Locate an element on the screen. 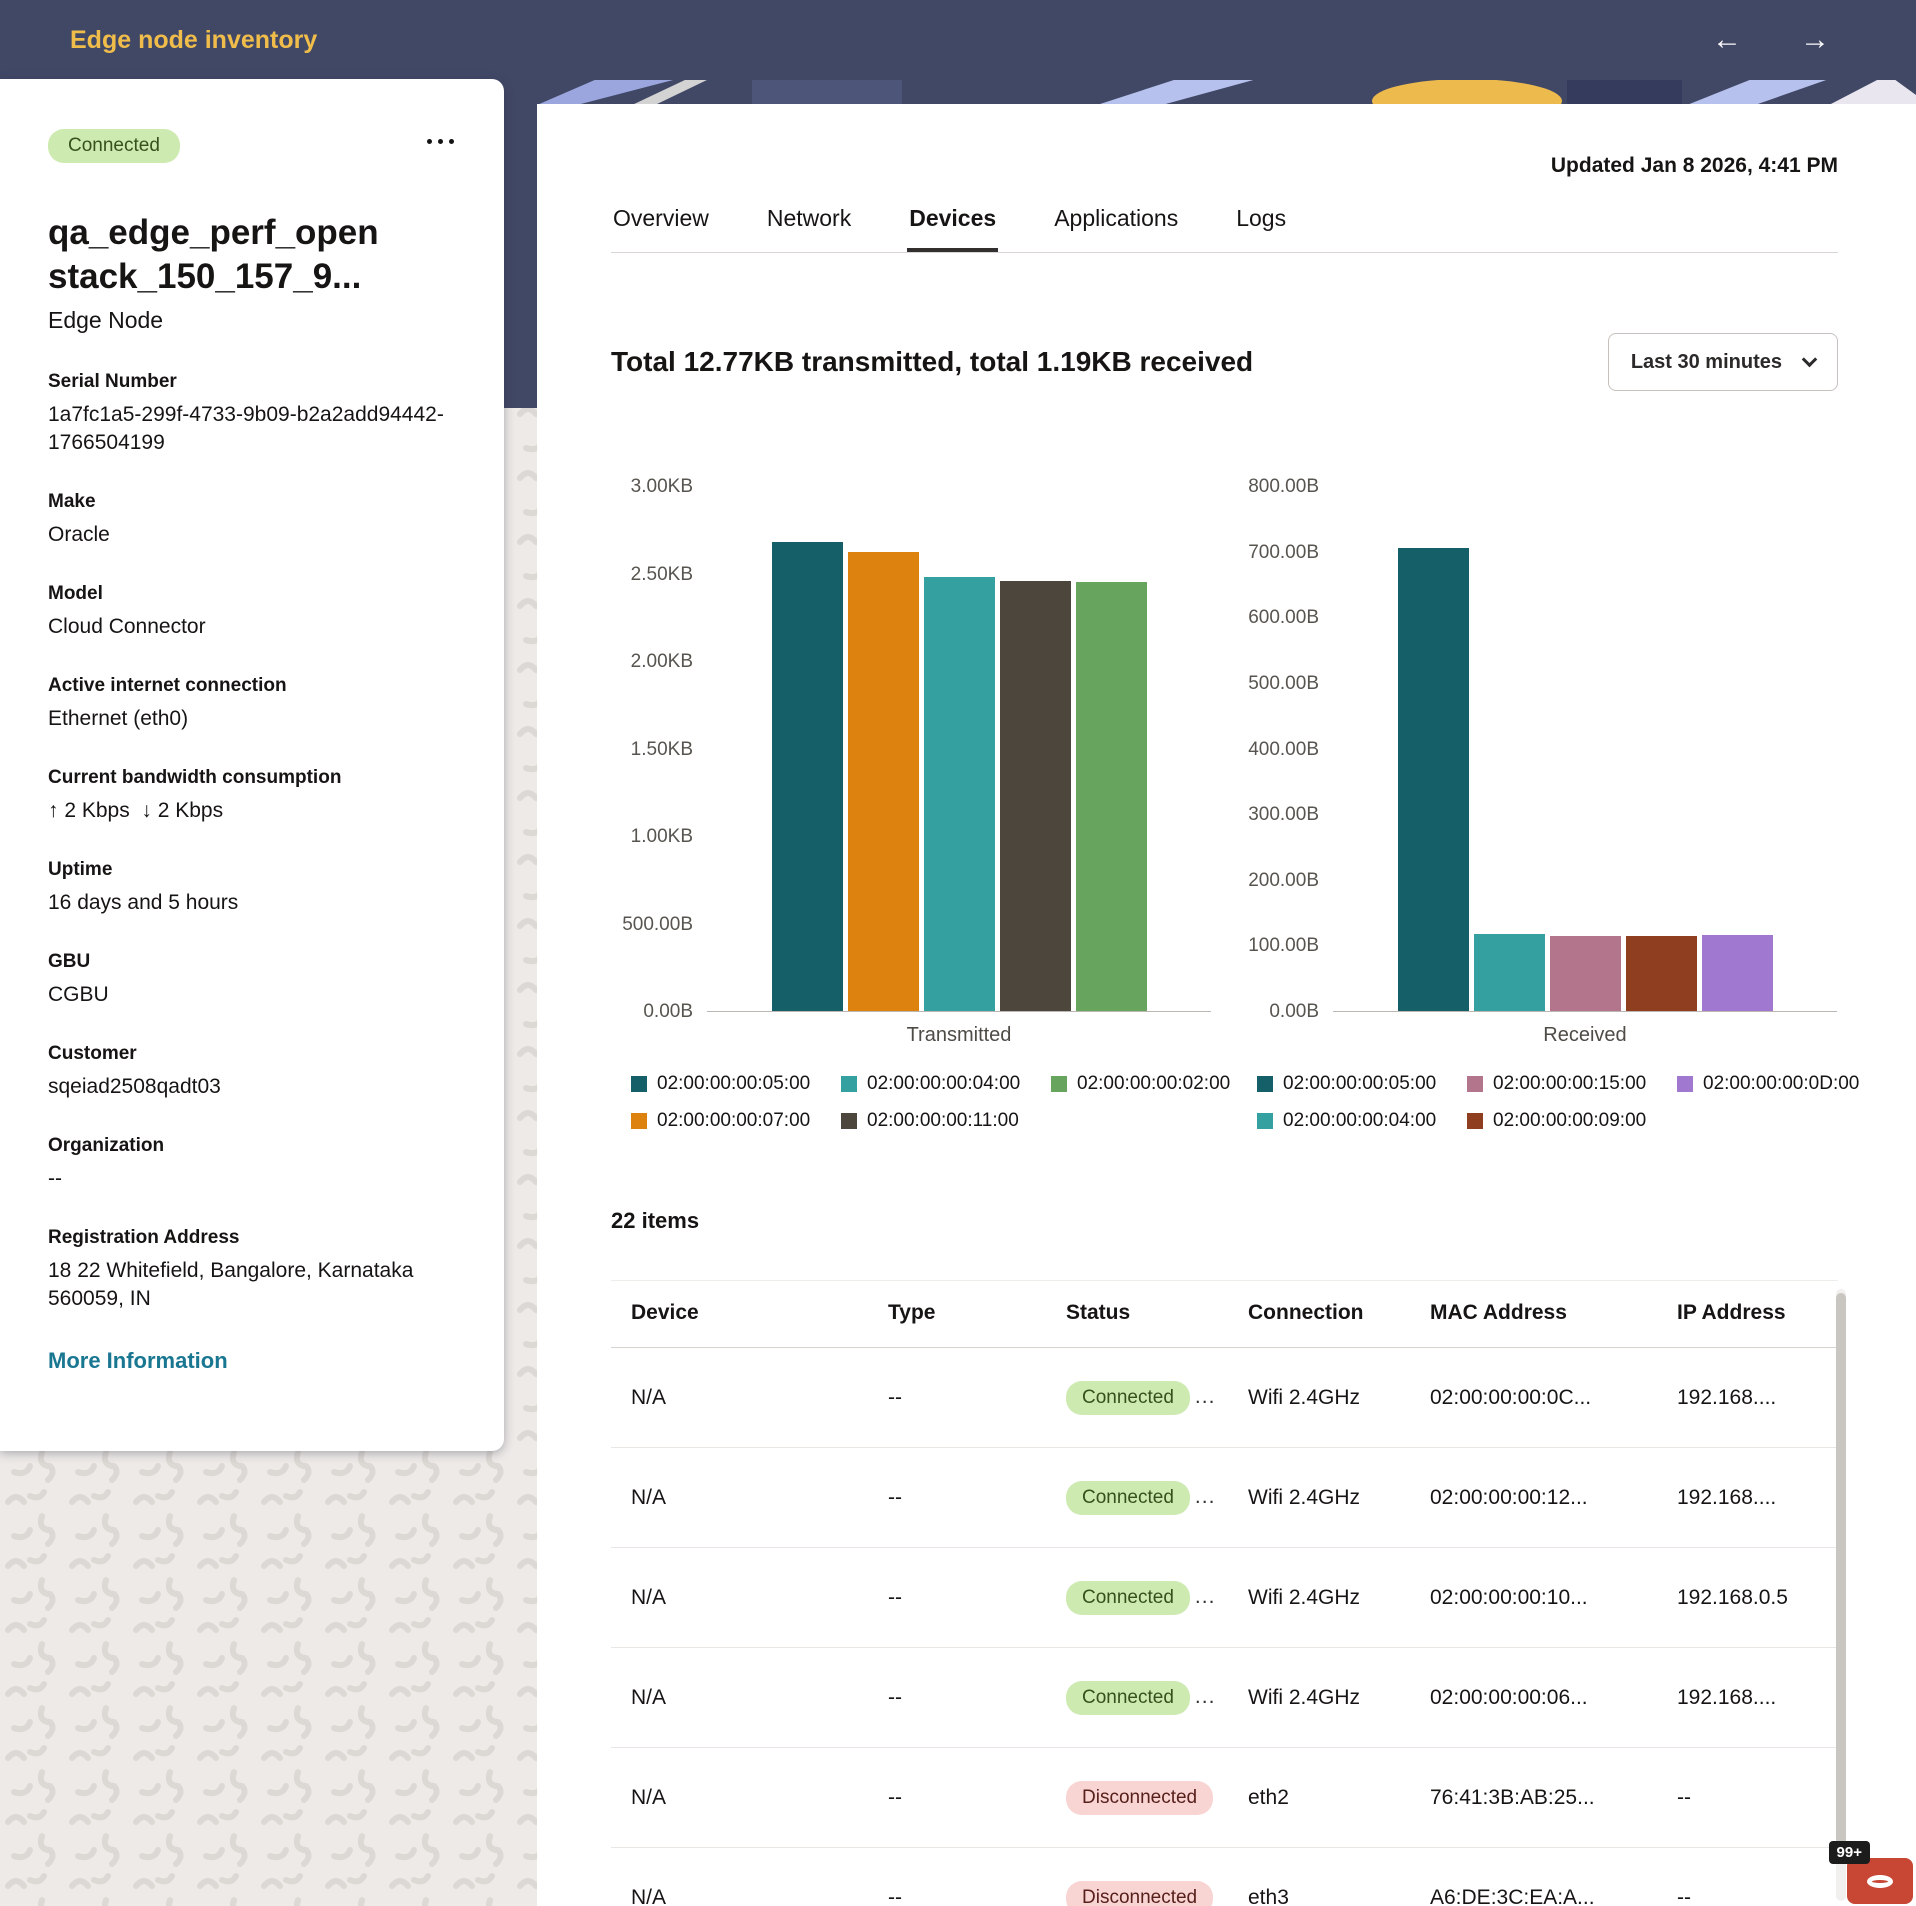 This screenshot has width=1916, height=1906. cell-ip-address: -- is located at coordinates (1684, 1895).